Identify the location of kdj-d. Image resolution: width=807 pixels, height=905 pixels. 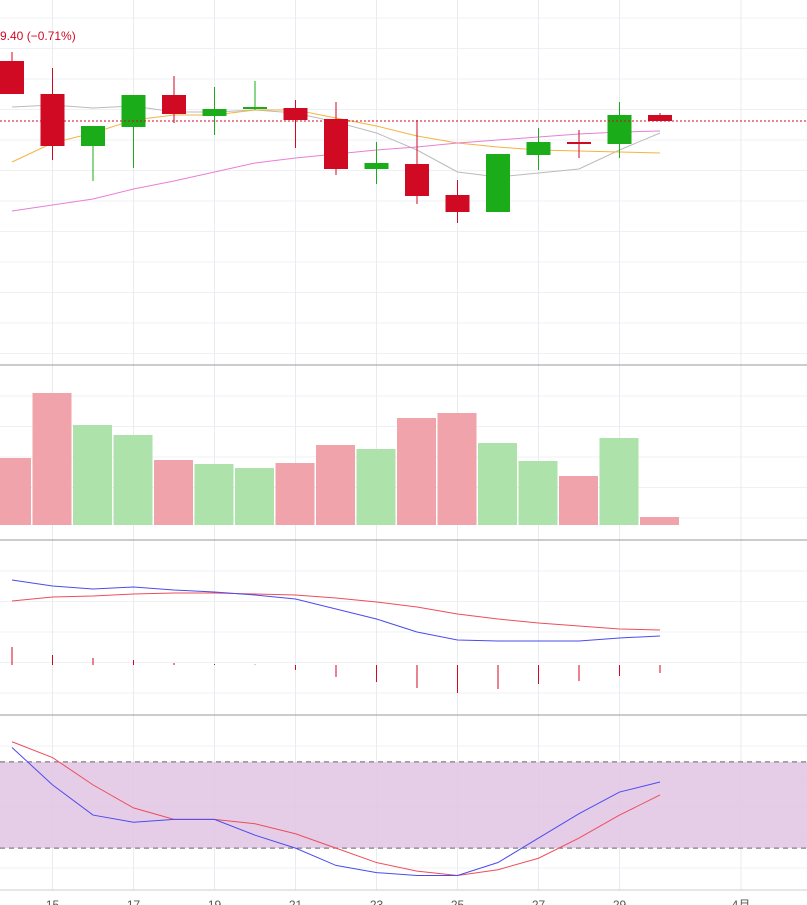
(336, 808).